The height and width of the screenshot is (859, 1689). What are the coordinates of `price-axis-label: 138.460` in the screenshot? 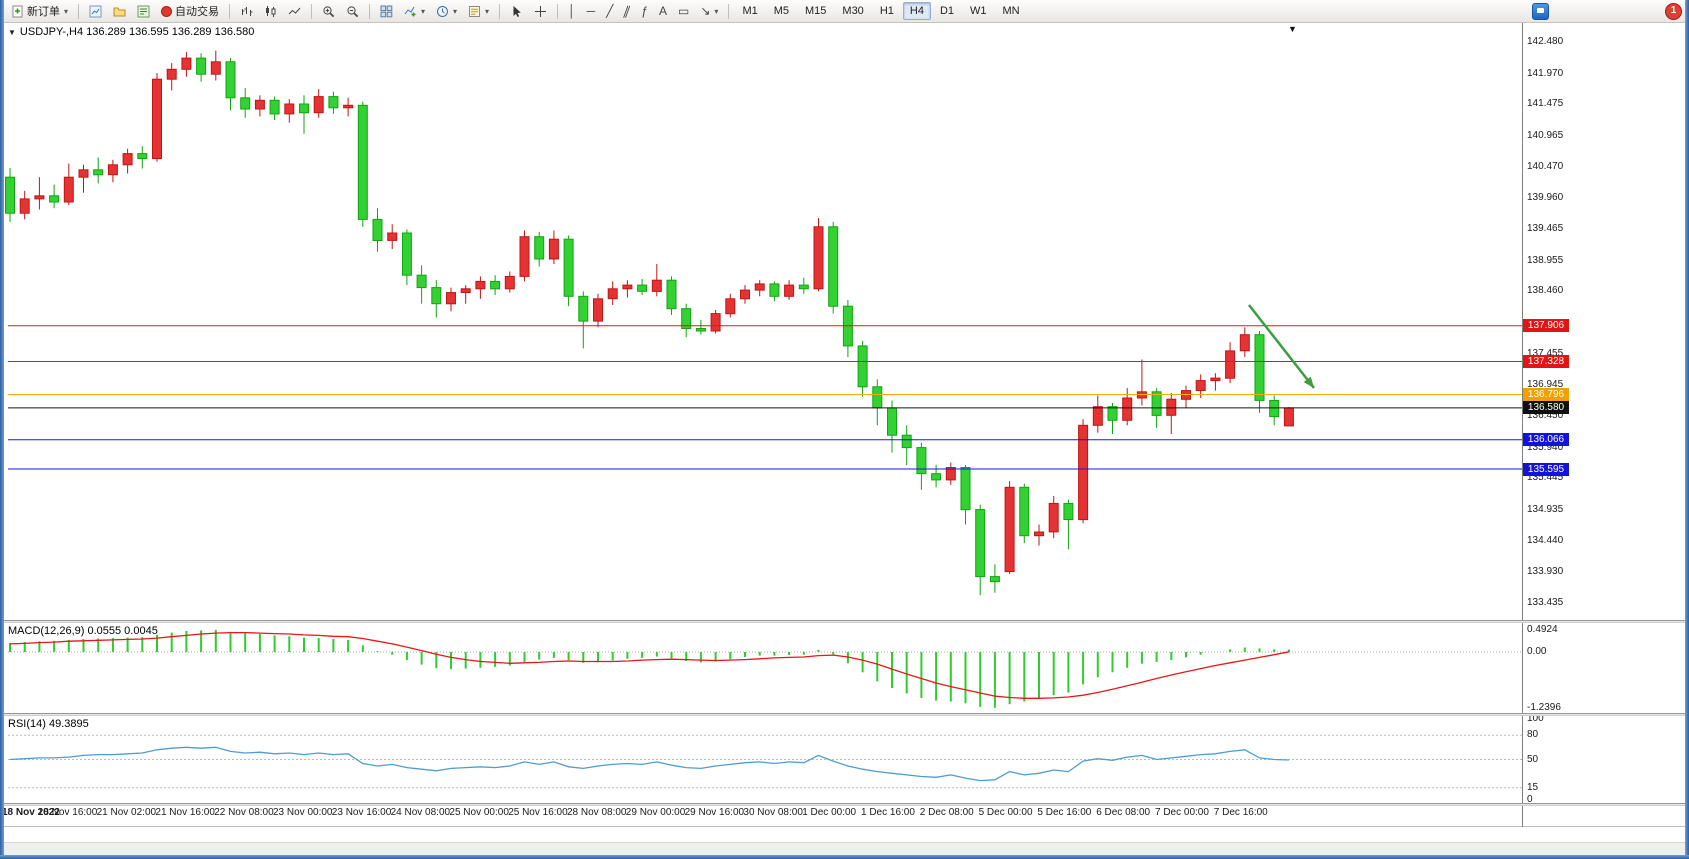 It's located at (1545, 291).